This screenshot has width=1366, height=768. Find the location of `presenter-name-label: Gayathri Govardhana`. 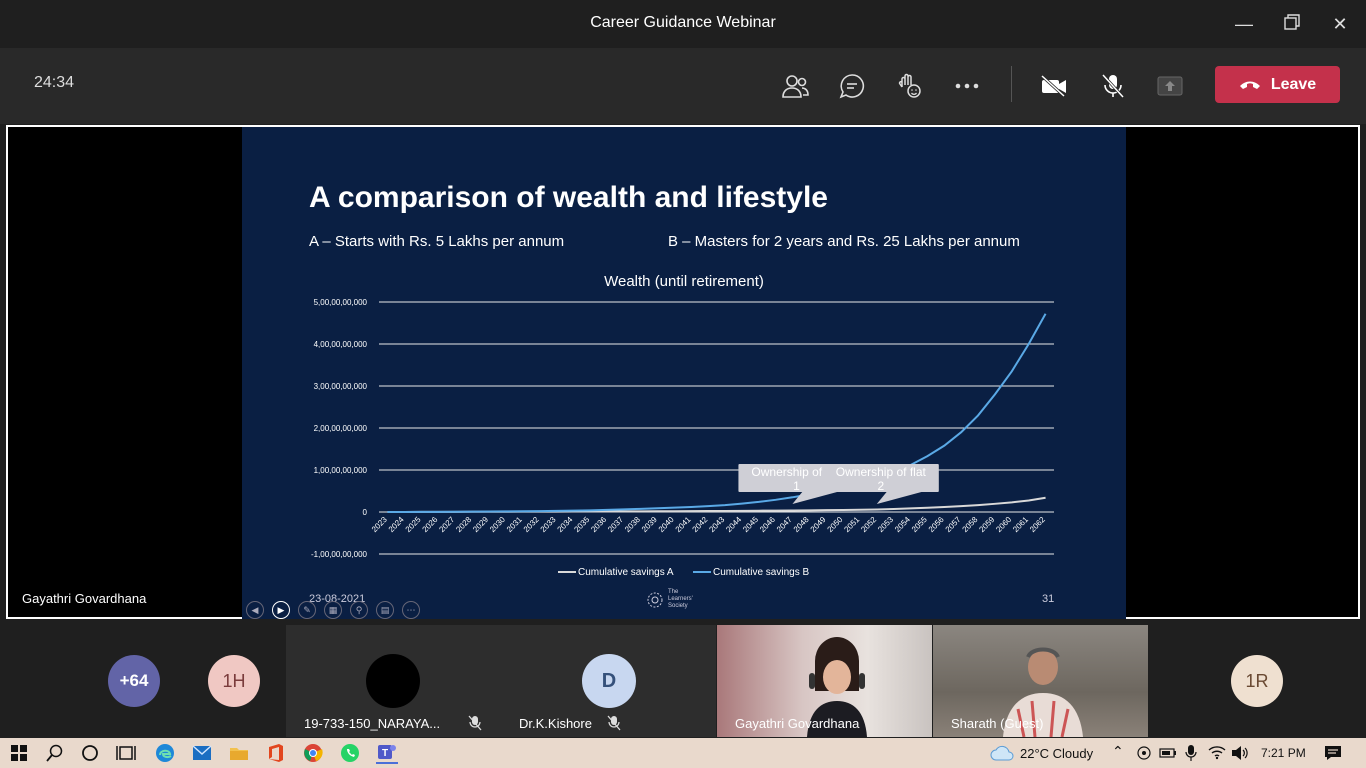

presenter-name-label: Gayathri Govardhana is located at coordinates (84, 598).